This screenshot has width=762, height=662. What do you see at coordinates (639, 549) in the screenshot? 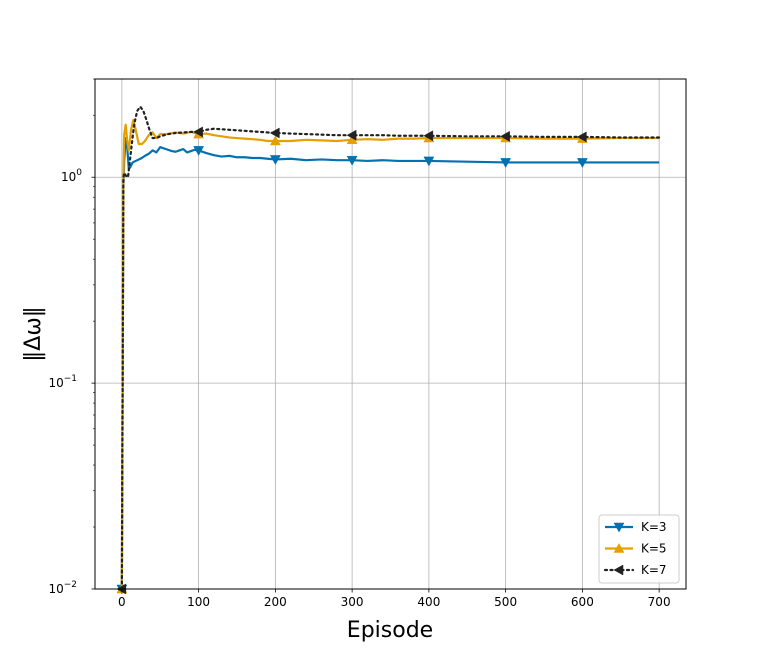
I see `legend: K=3 K=5 K=7` at bounding box center [639, 549].